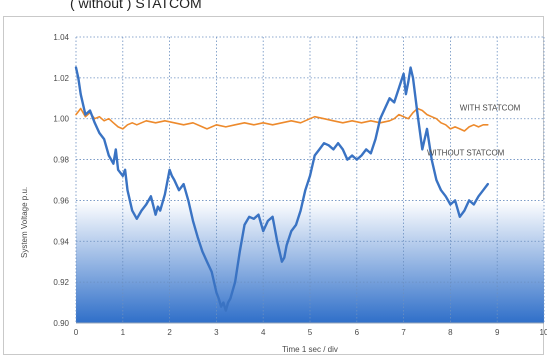 The image size is (547, 358). What do you see at coordinates (543, 332) in the screenshot?
I see `x-tick-label: 10` at bounding box center [543, 332].